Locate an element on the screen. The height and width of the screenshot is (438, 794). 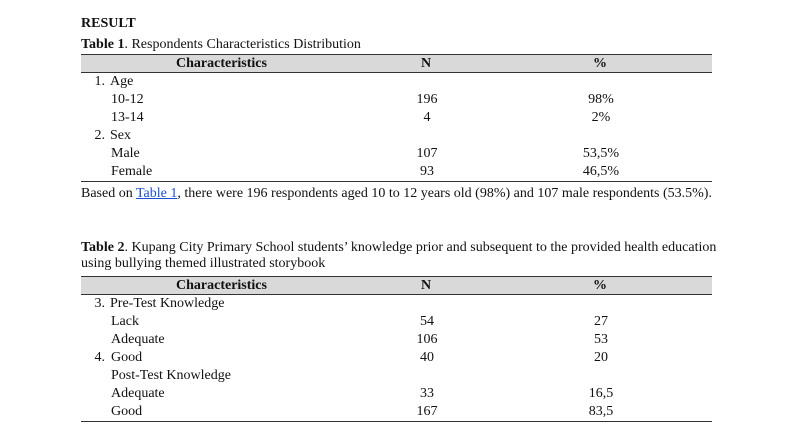
table-row: 2. Sex is located at coordinates (396, 136).